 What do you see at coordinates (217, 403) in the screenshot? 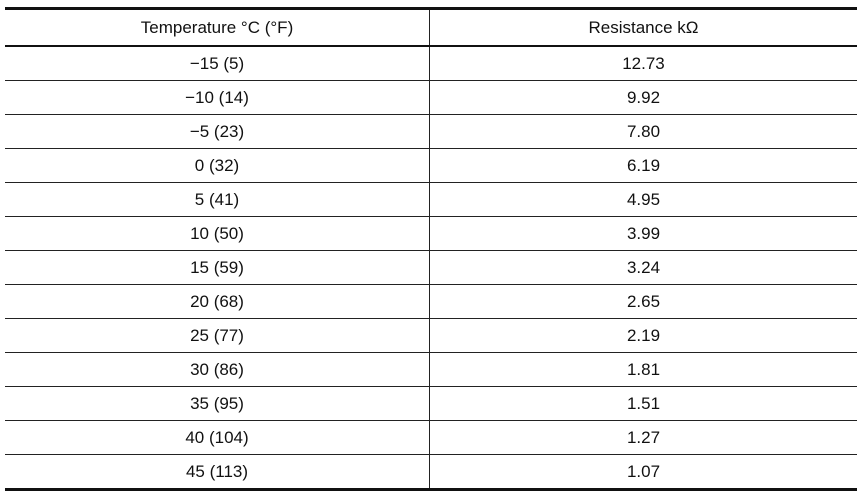
I see `temperature-cell: 35 (95)` at bounding box center [217, 403].